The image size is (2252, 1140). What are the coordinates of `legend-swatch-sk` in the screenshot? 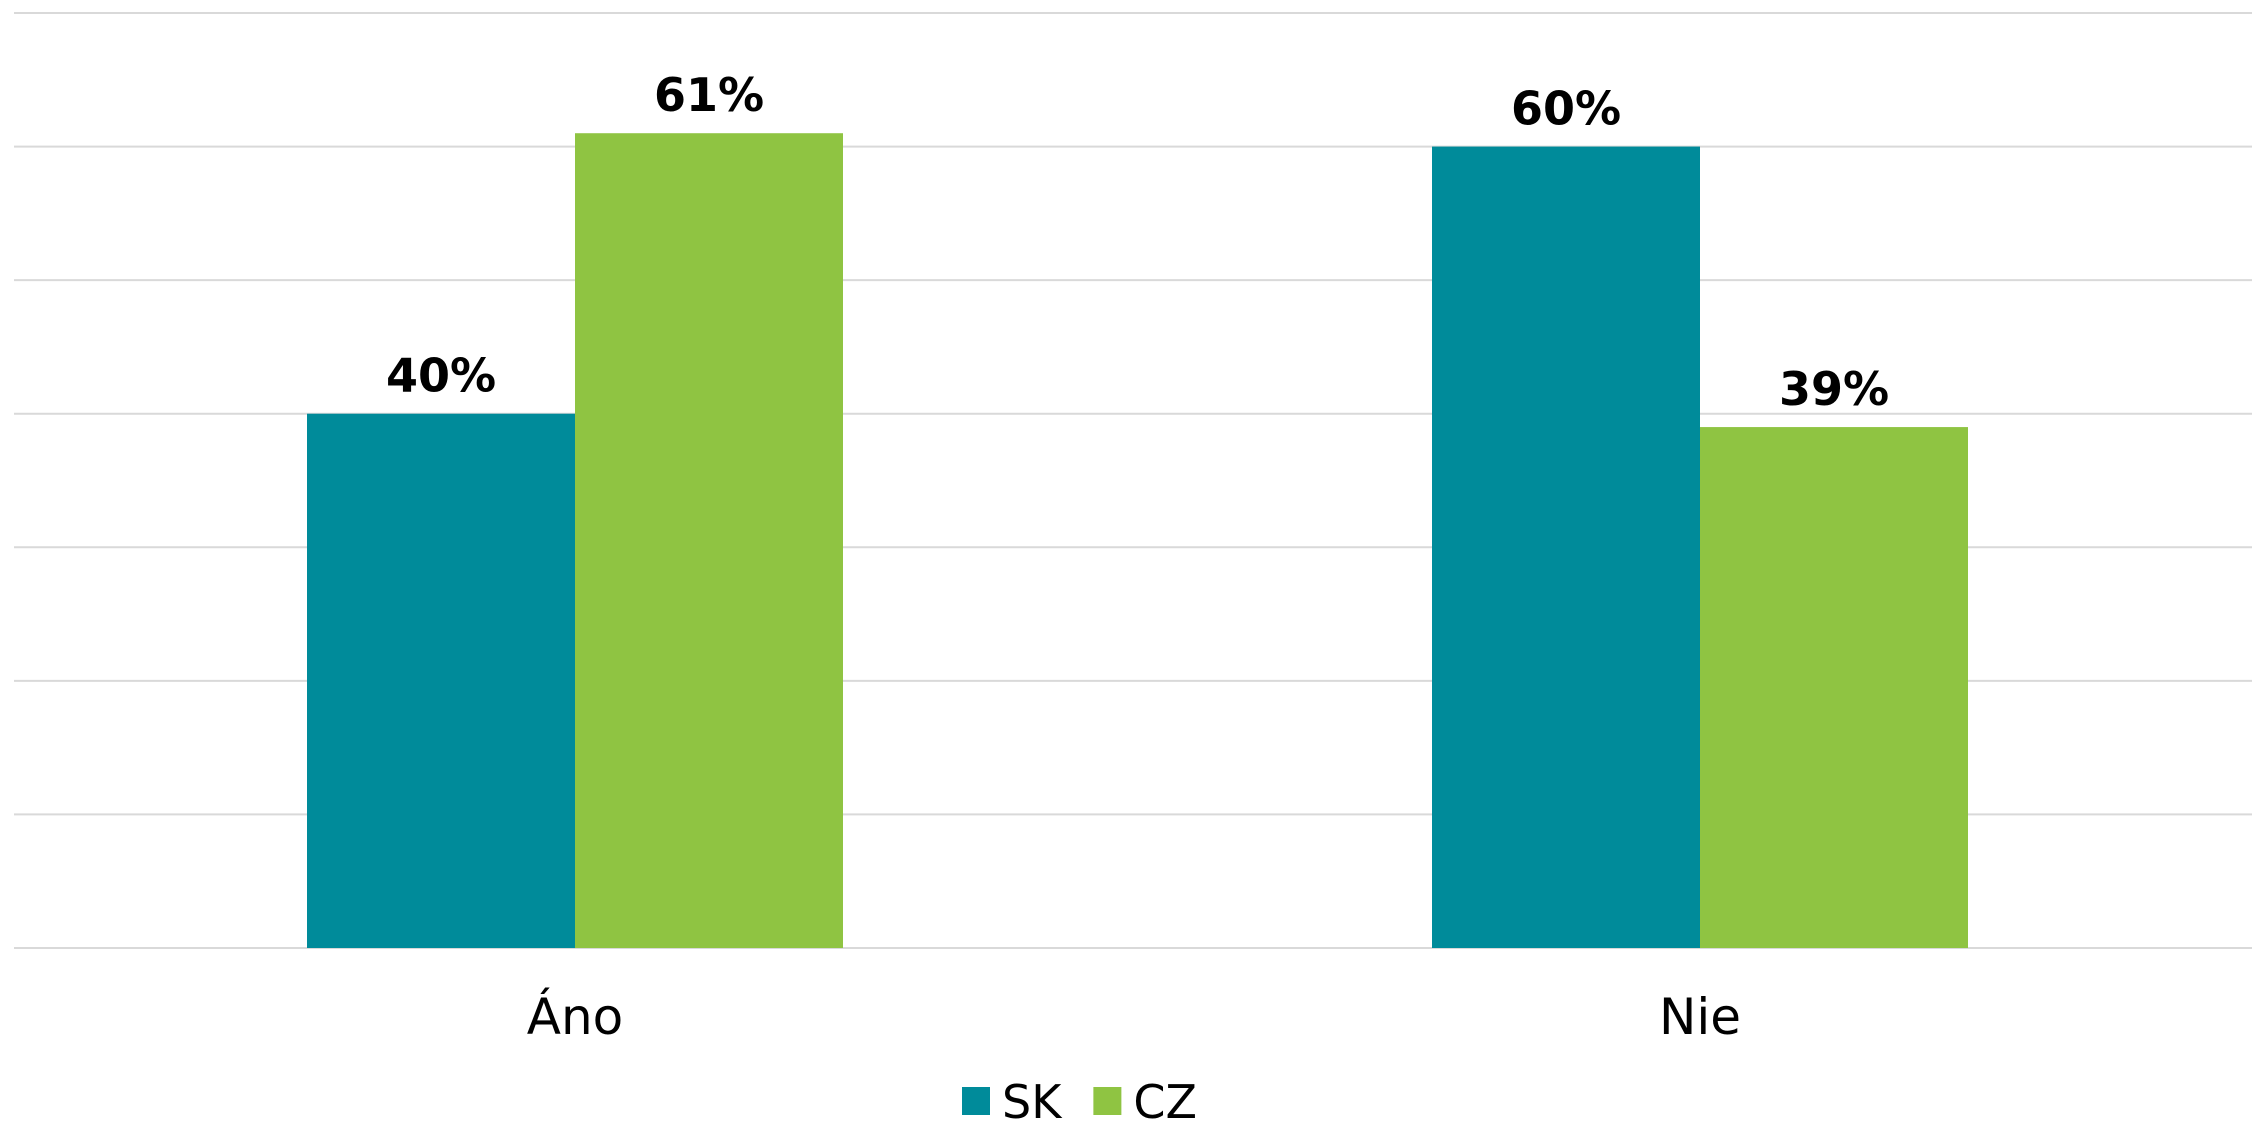 It's located at (976, 1101).